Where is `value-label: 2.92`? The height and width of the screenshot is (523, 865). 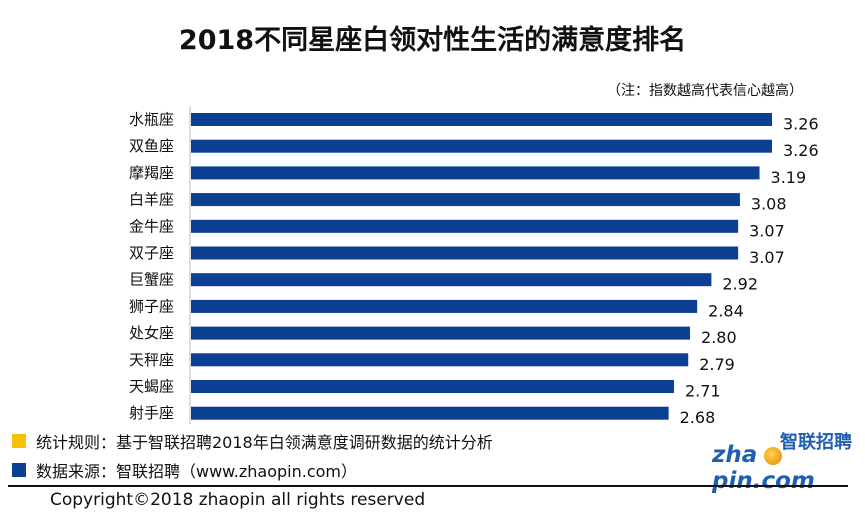
value-label: 2.92 is located at coordinates (740, 284).